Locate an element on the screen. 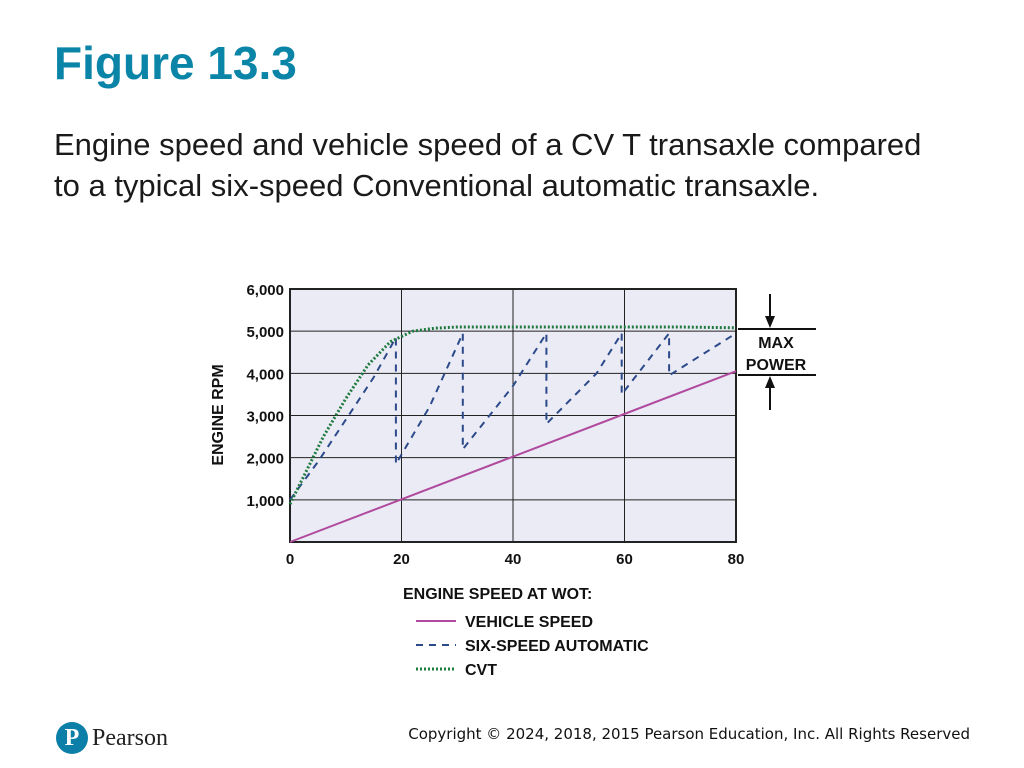  series-layer is located at coordinates (512, 434).